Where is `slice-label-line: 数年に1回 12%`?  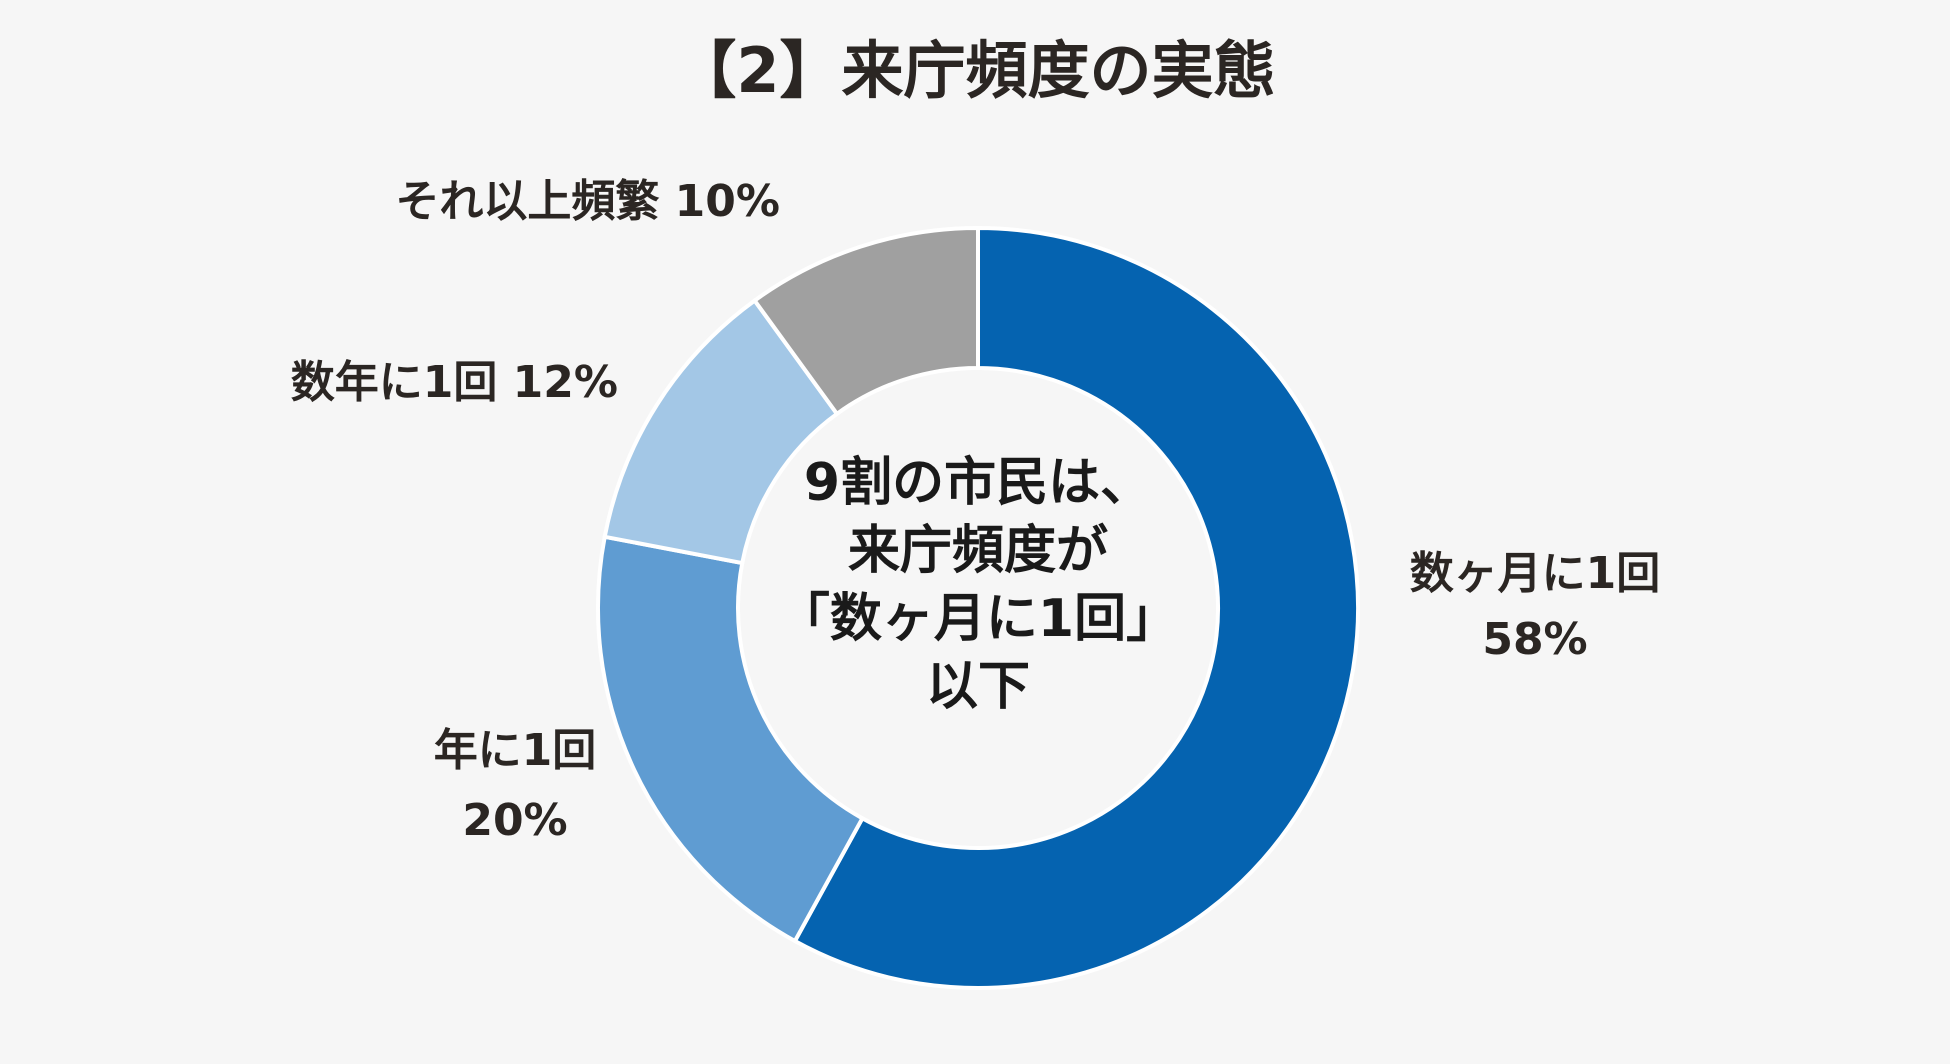 slice-label-line: 数年に1回 12% is located at coordinates (454, 382).